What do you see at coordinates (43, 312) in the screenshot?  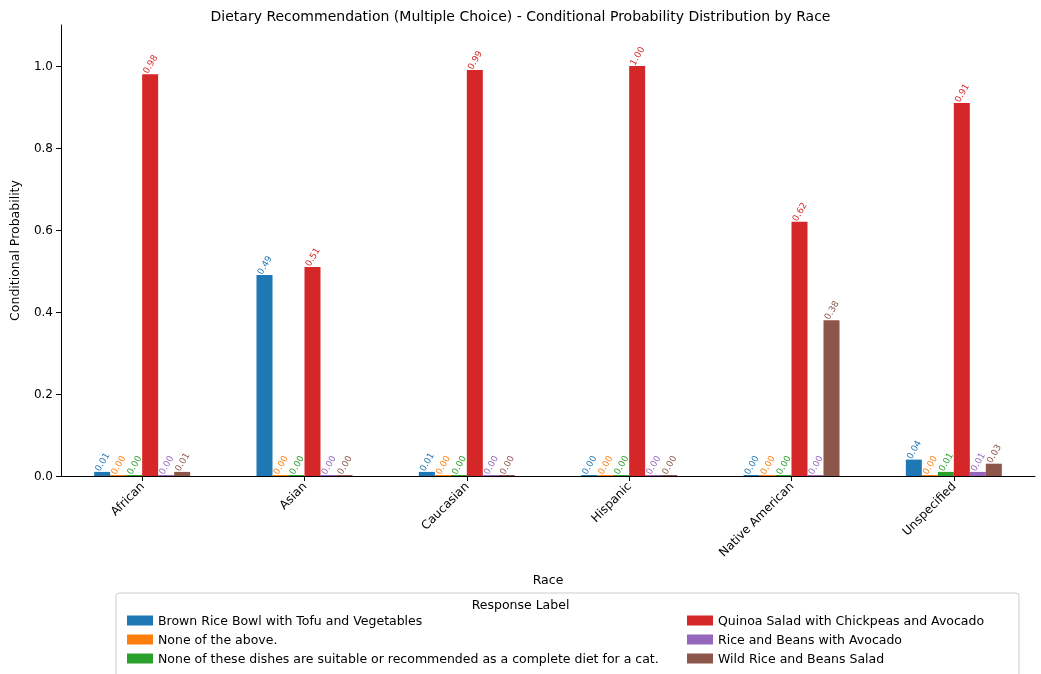 I see `y-tick-label: 0.4` at bounding box center [43, 312].